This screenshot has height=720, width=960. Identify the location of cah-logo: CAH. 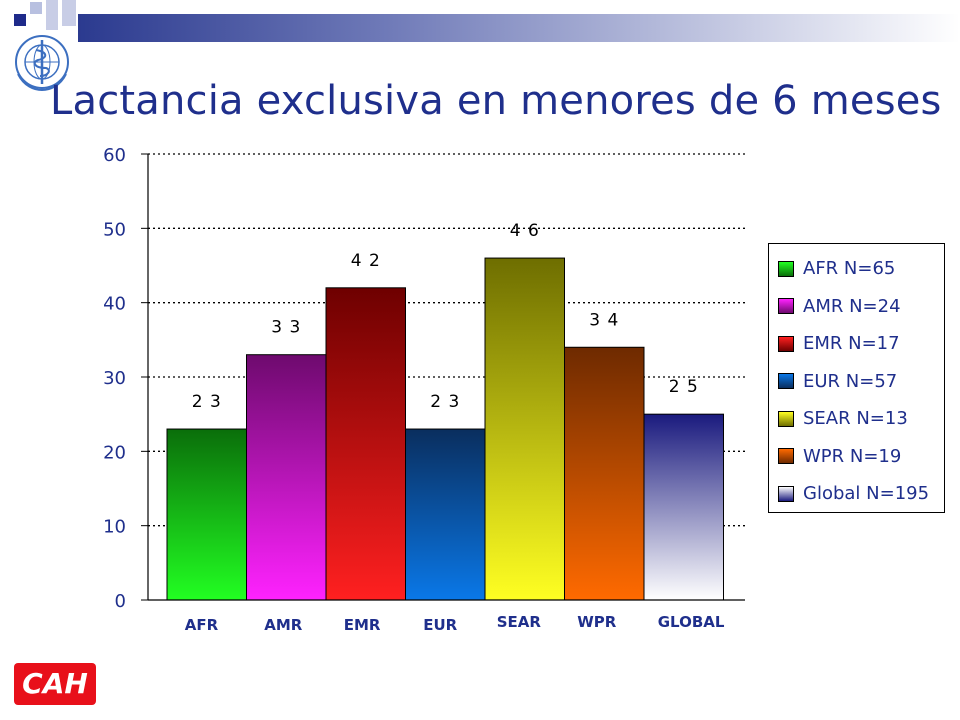
(55, 684).